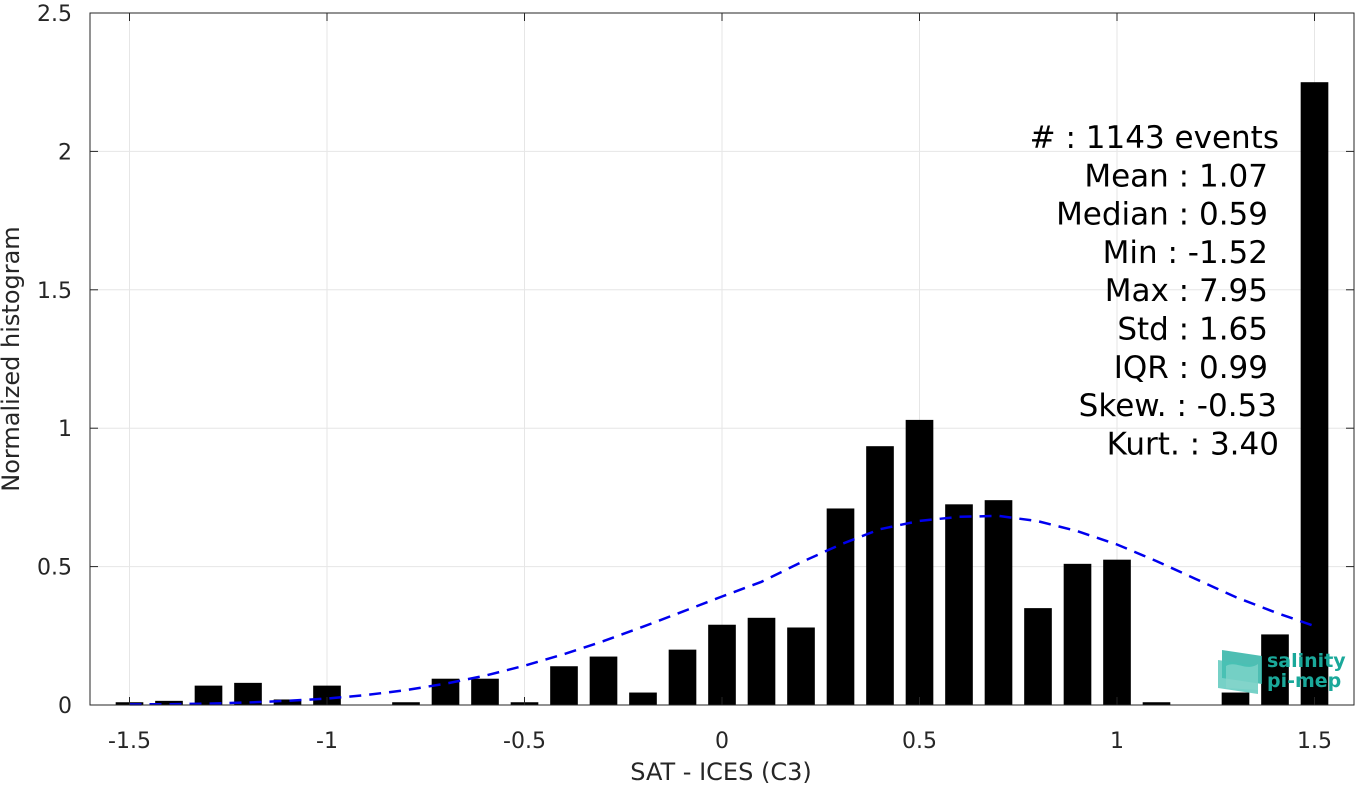 This screenshot has height=785, width=1367. I want to click on logo-line-2: pi-mep, so click(1304, 681).